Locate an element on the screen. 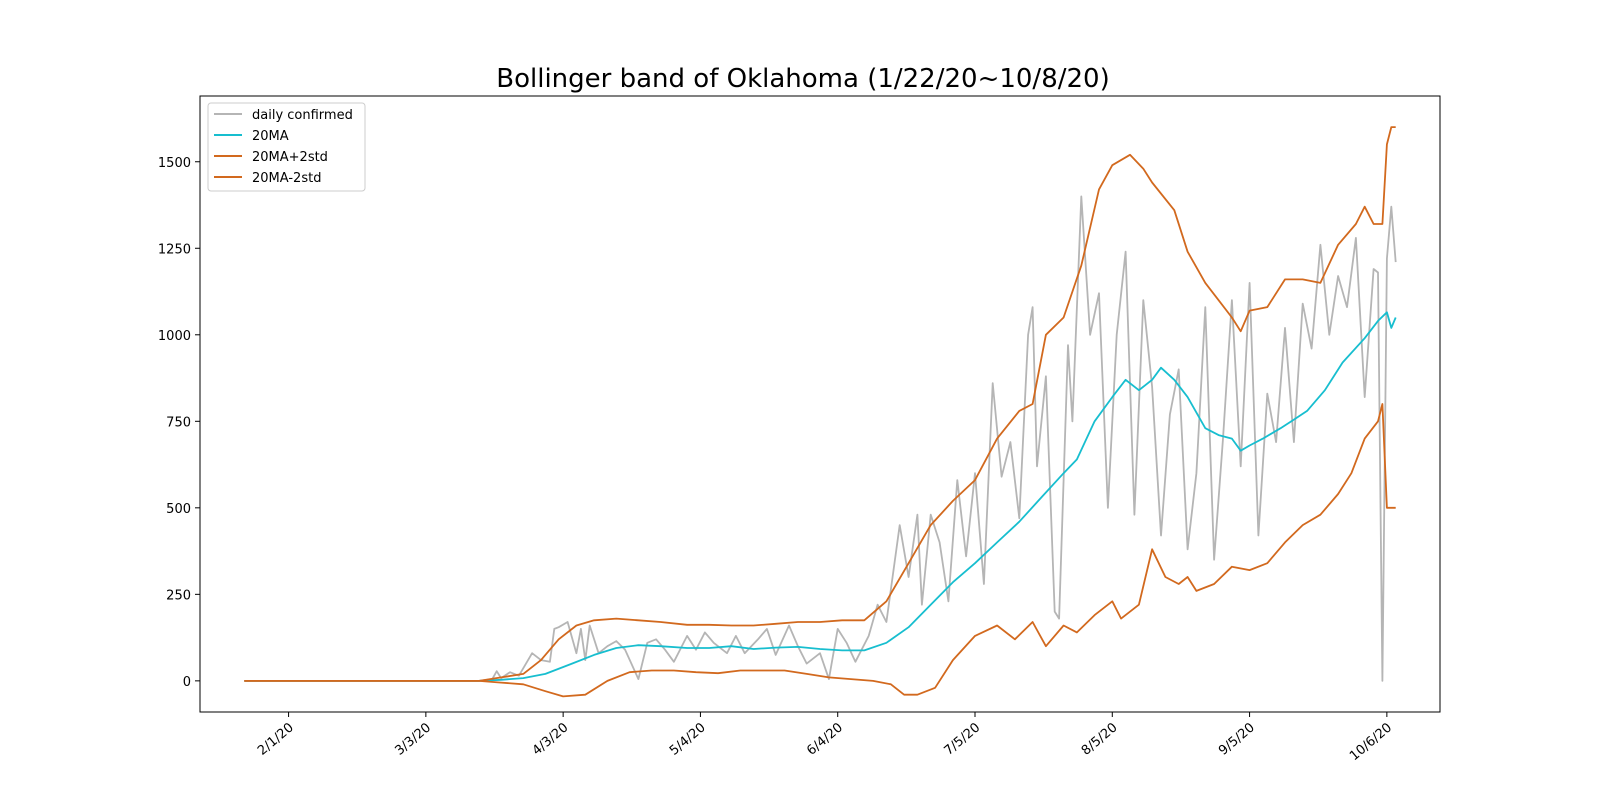 This screenshot has width=1600, height=800. y-tick-label: 500 is located at coordinates (178, 509).